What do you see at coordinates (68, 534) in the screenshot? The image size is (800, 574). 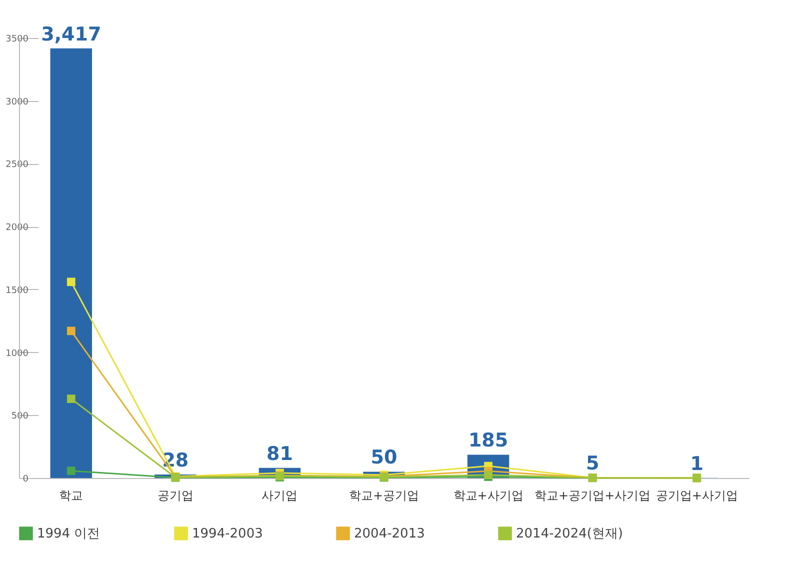 I see `legend-label: 1994 이전` at bounding box center [68, 534].